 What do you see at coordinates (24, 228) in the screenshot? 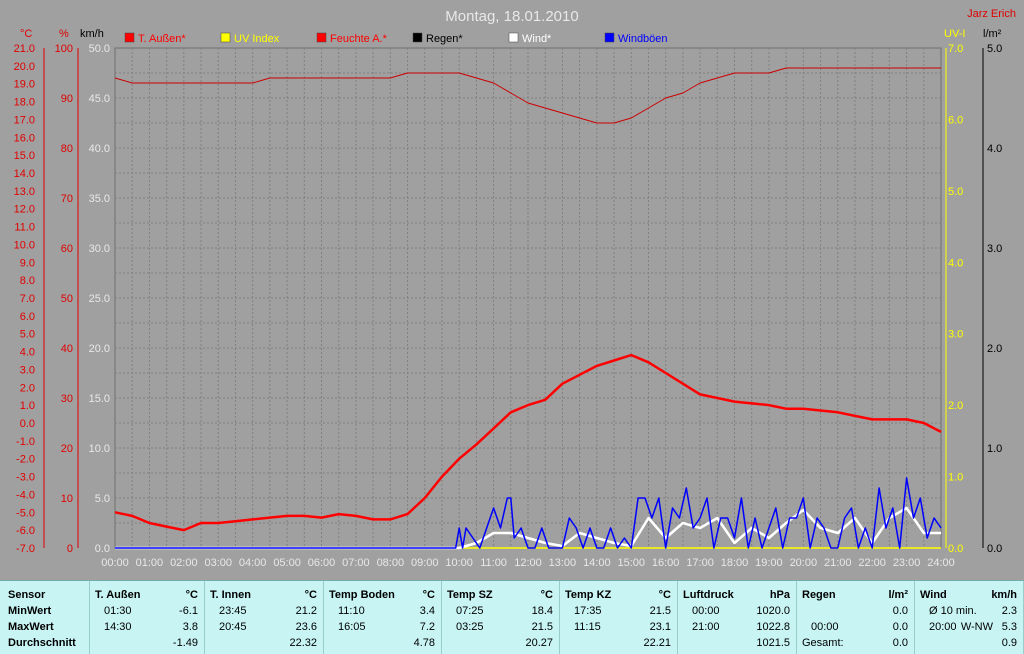
I see `temp-tick-label: 11.0` at bounding box center [24, 228].